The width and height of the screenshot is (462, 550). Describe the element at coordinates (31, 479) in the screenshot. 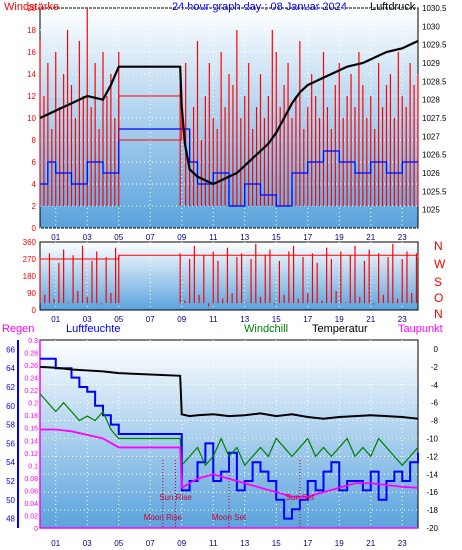

I see `rain-axis-tick: 0.08` at that location.